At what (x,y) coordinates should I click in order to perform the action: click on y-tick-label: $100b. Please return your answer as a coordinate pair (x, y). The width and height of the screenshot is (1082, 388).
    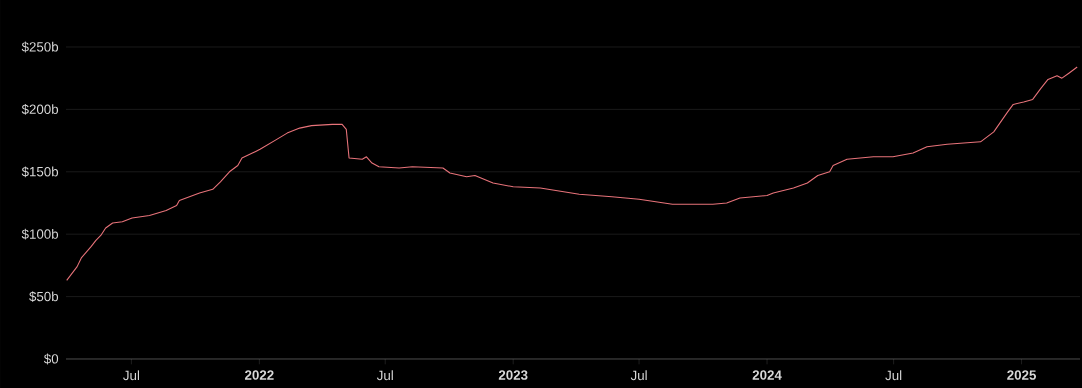
    Looking at the image, I should click on (40, 234).